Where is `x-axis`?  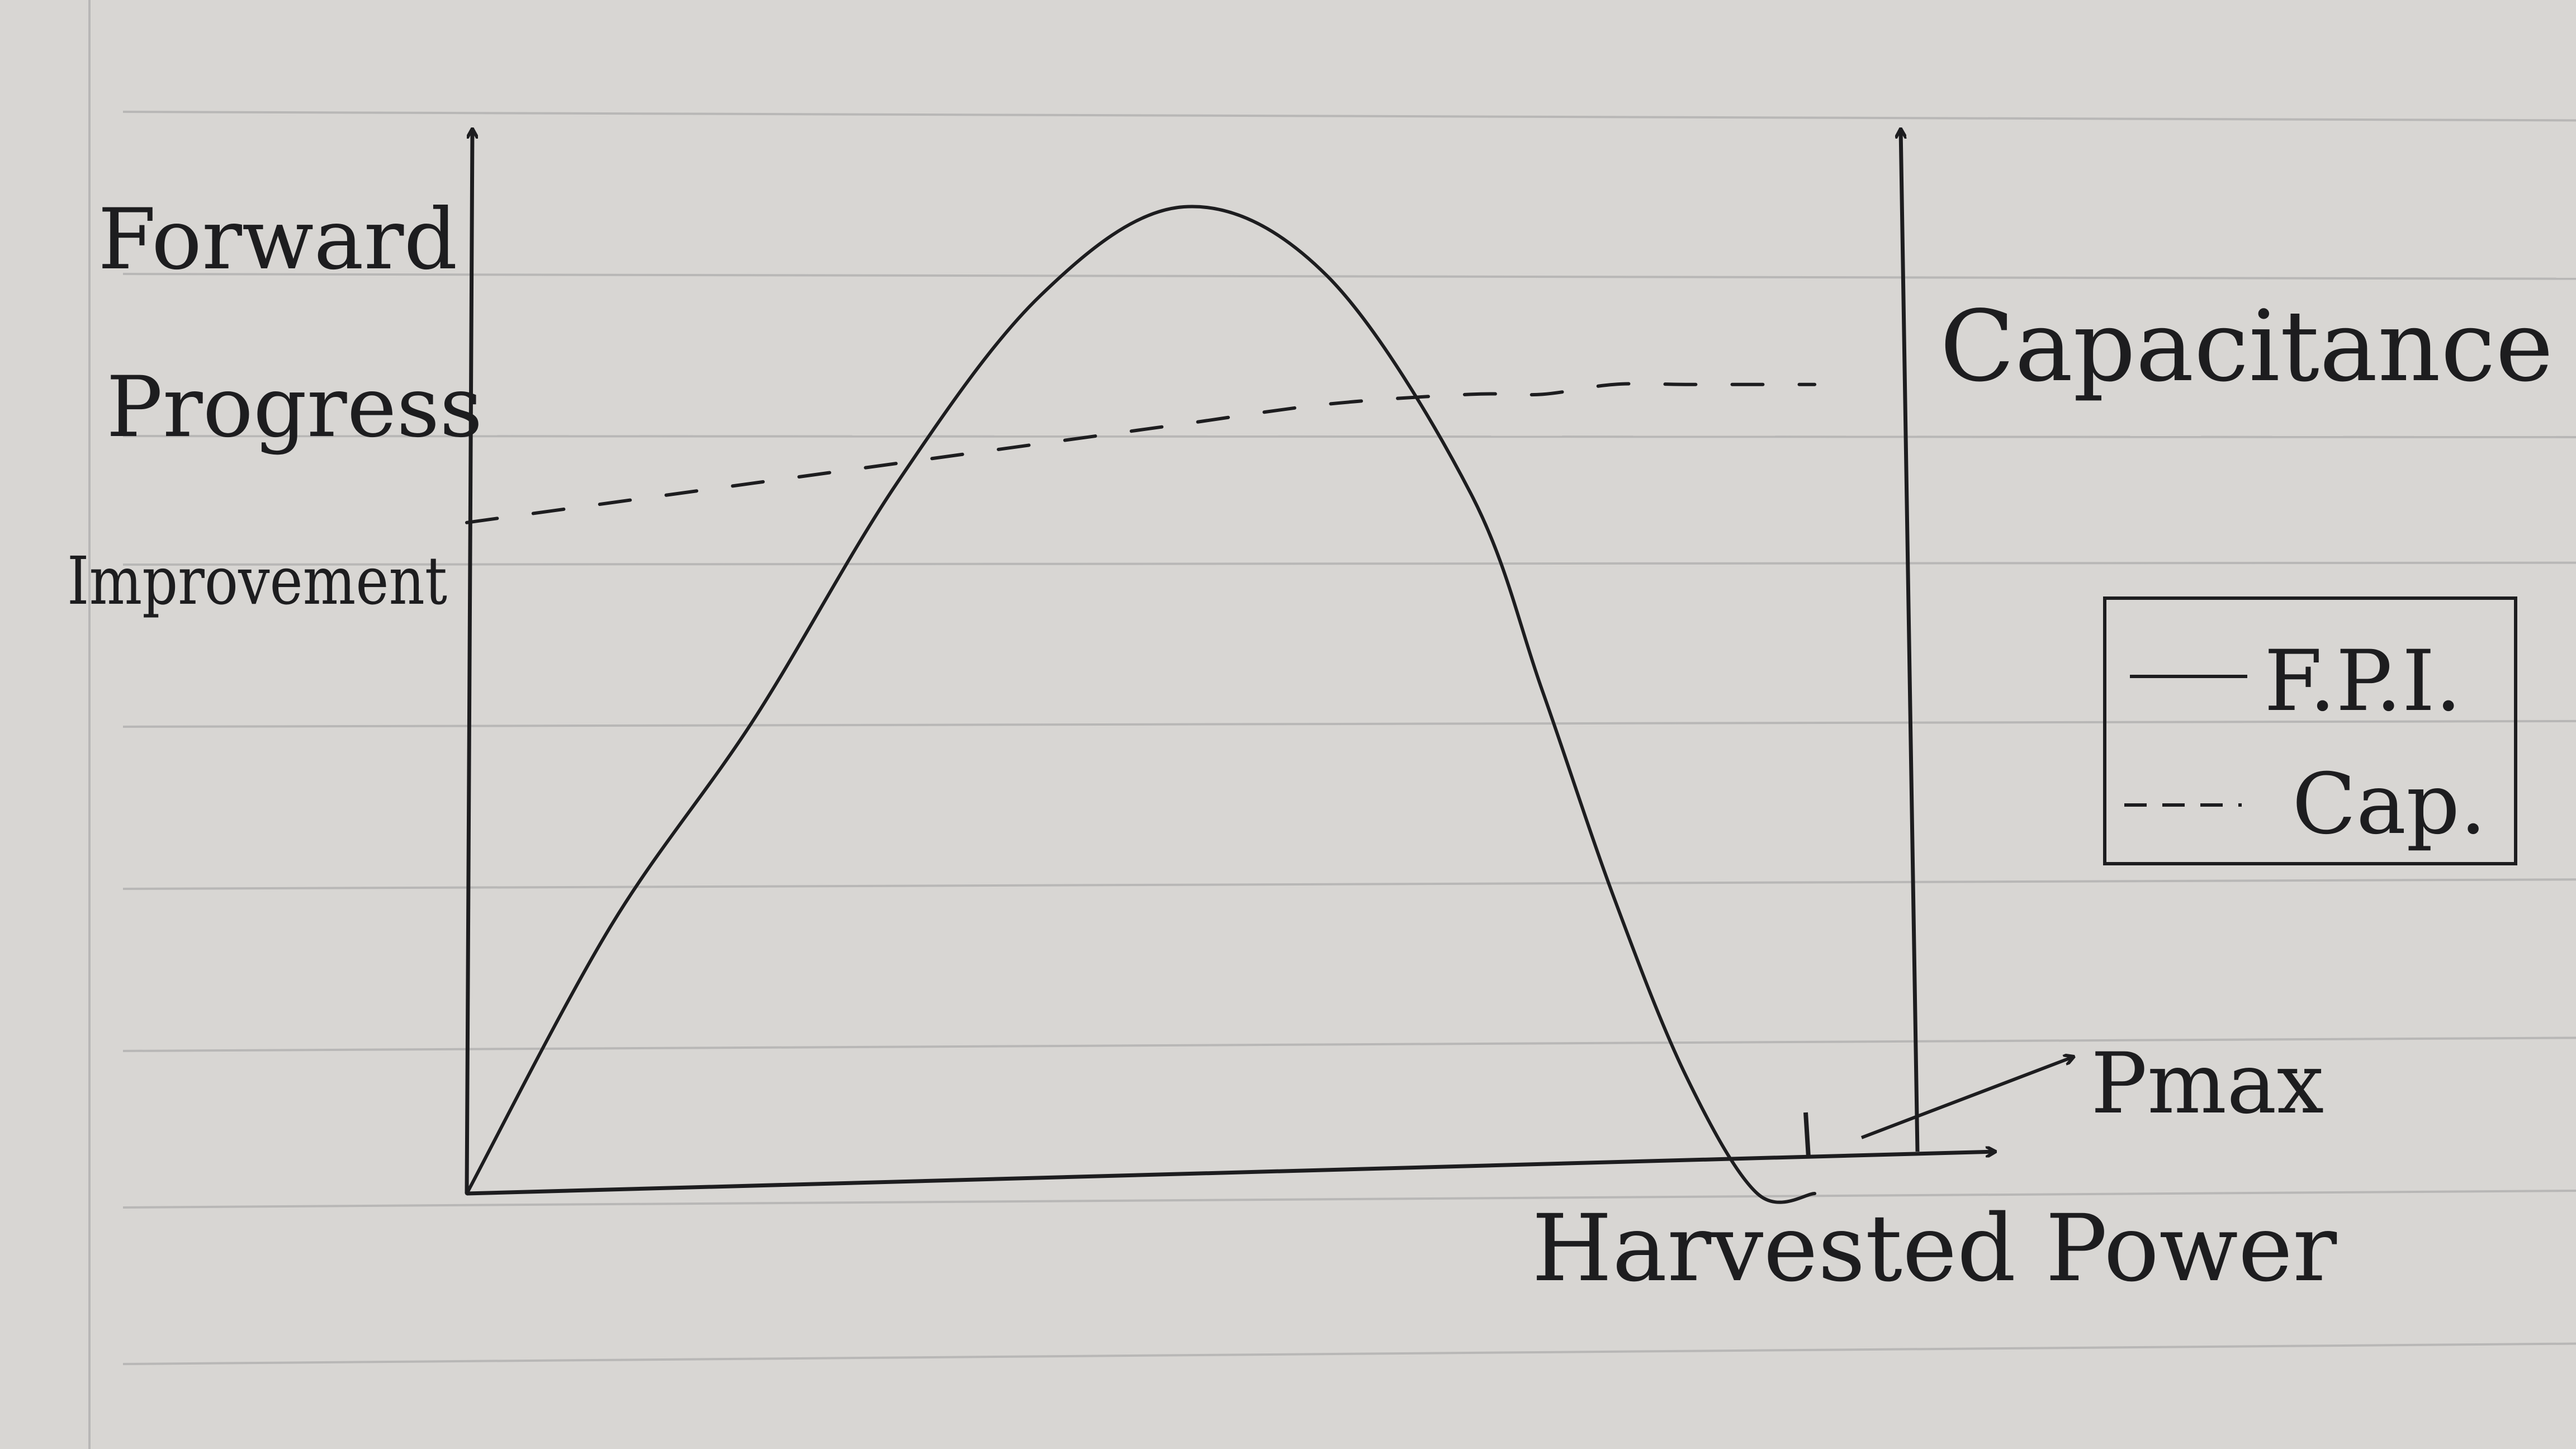 x-axis is located at coordinates (1231, 1174).